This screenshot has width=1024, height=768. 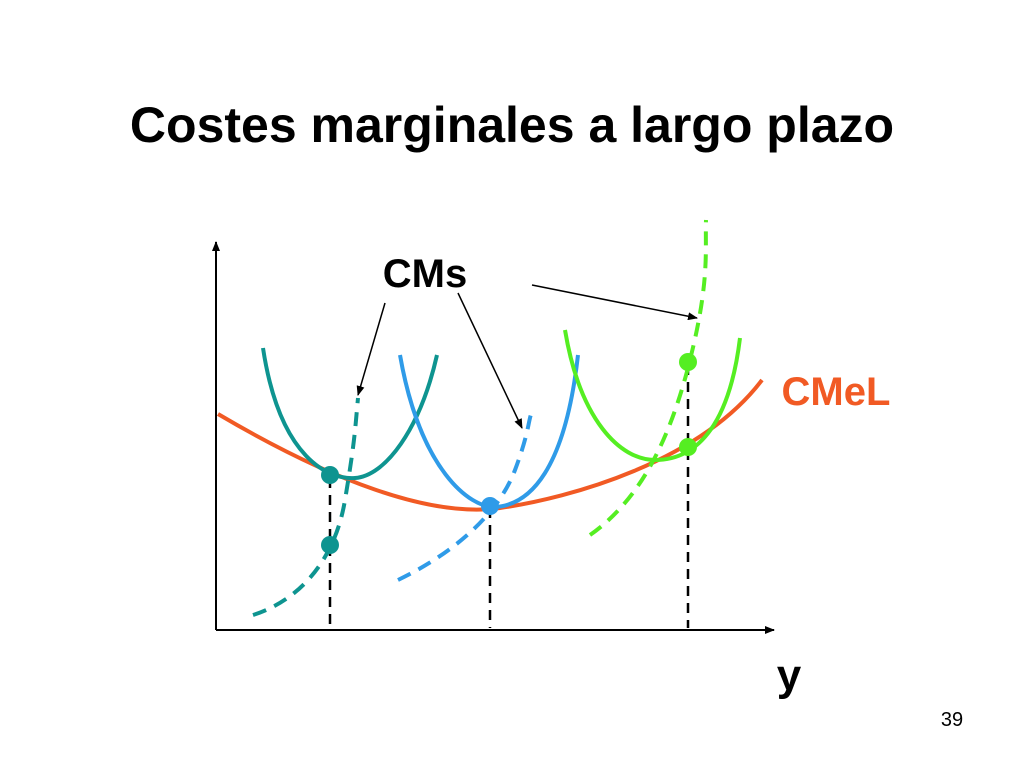 I want to click on guide-lines, so click(x=509, y=496).